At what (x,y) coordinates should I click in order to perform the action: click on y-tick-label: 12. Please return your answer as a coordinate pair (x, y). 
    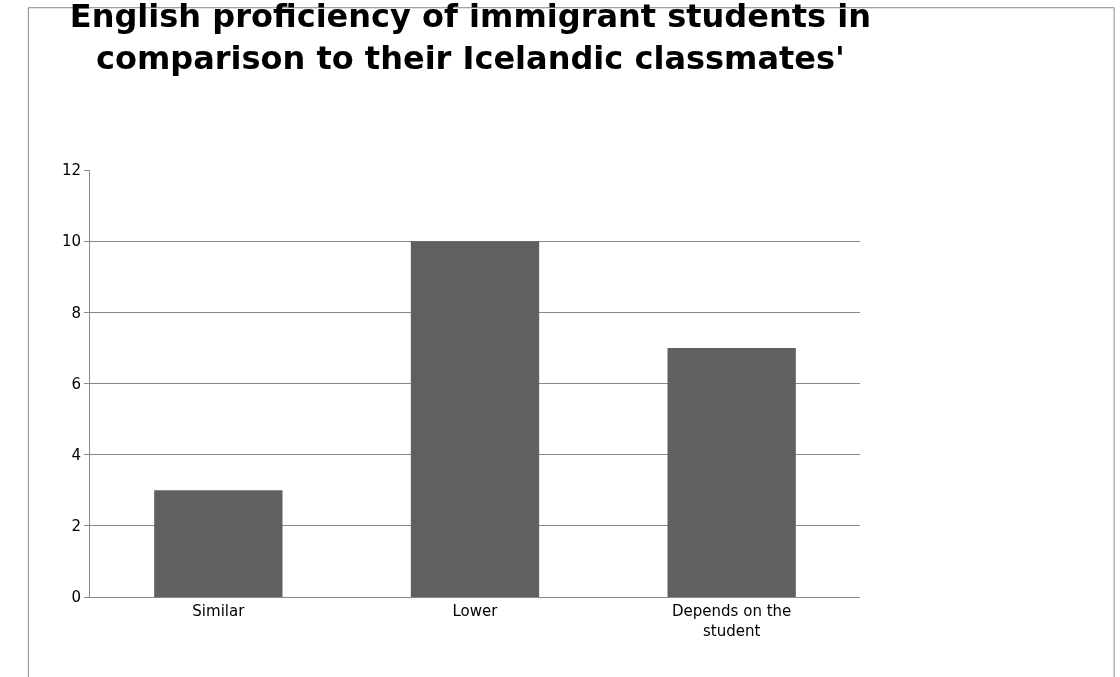
    Looking at the image, I should click on (71, 170).